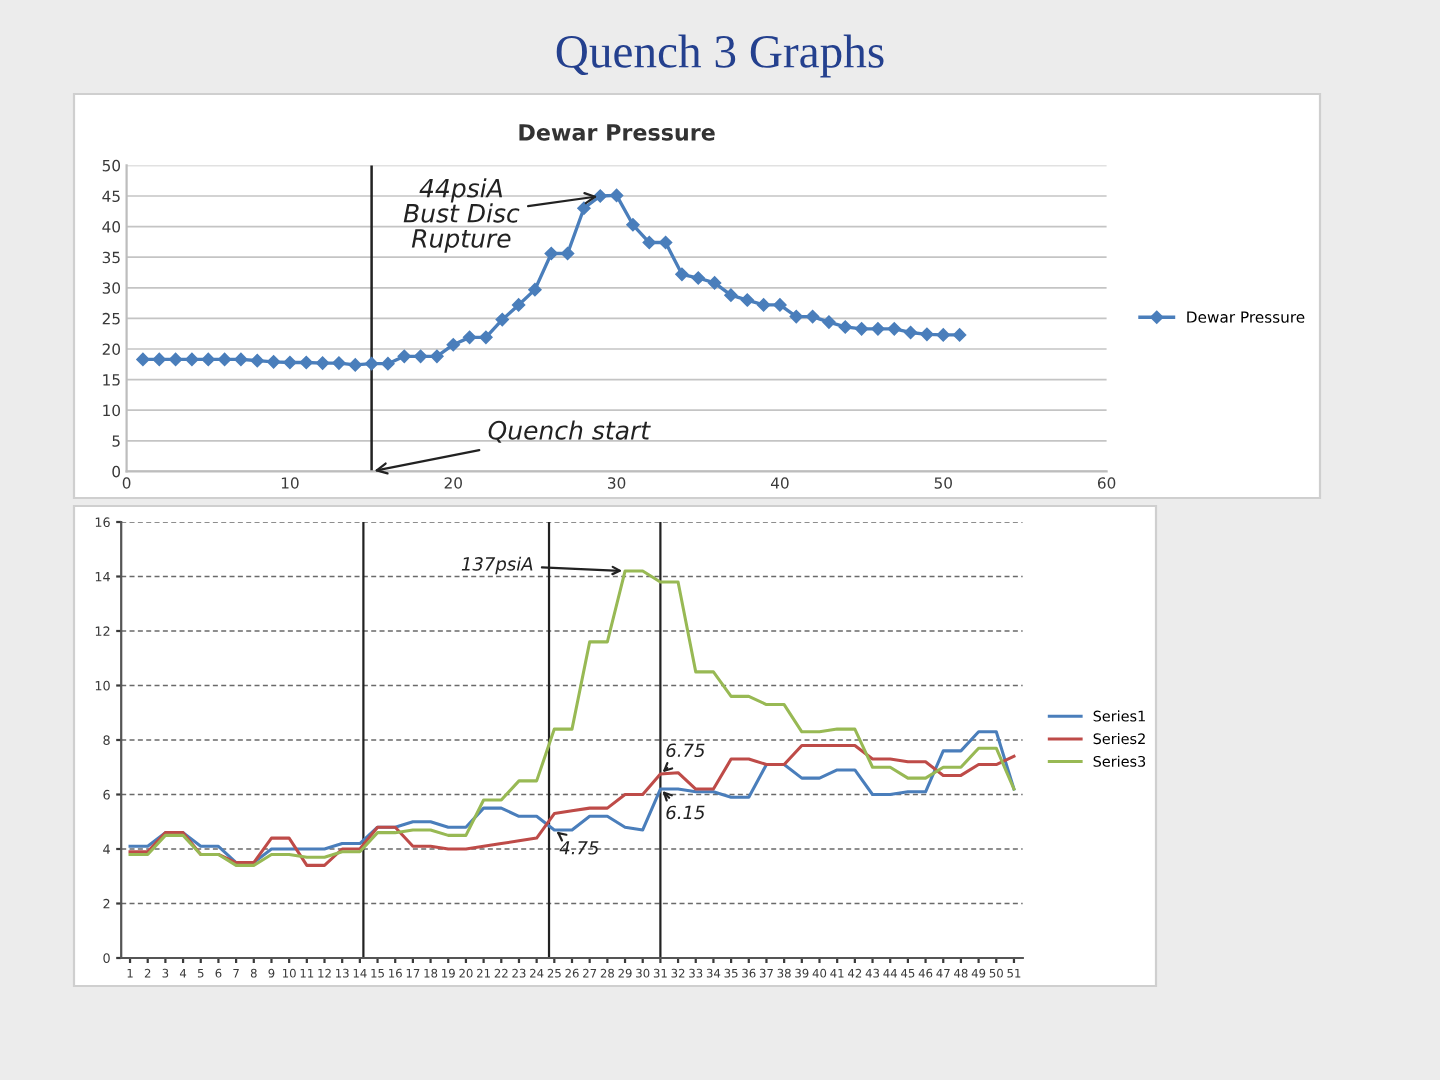  What do you see at coordinates (685, 750) in the screenshot?
I see `annotation: 6.75` at bounding box center [685, 750].